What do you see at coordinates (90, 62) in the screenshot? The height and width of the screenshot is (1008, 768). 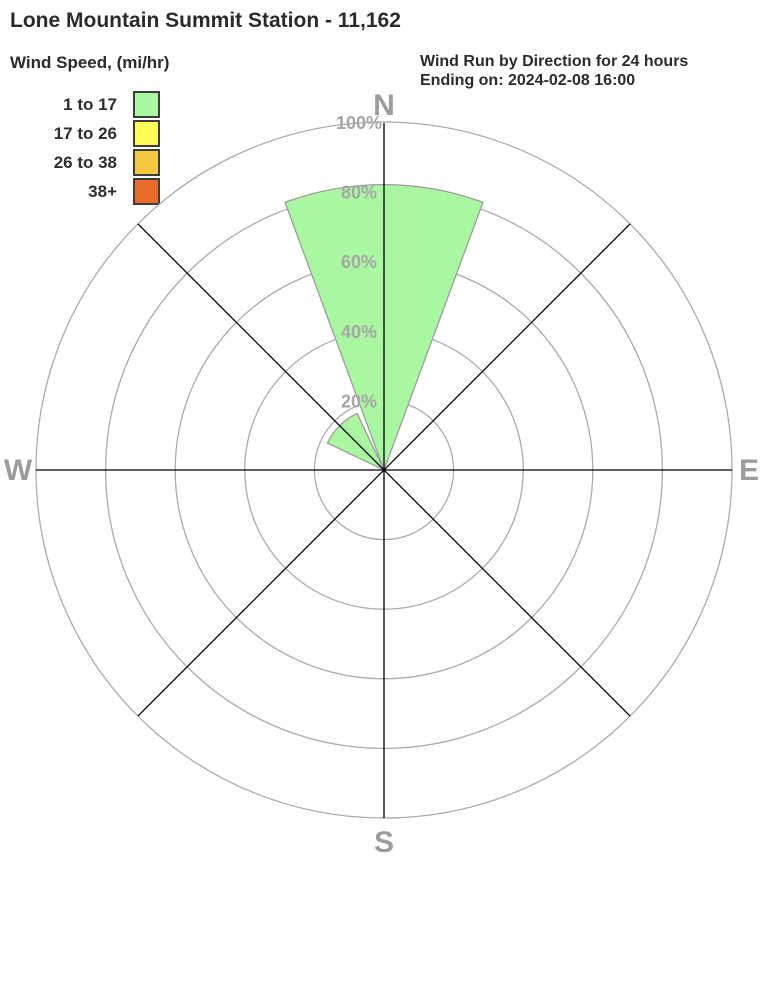 I see `legend-title: Wind Speed, (mi/hr)` at bounding box center [90, 62].